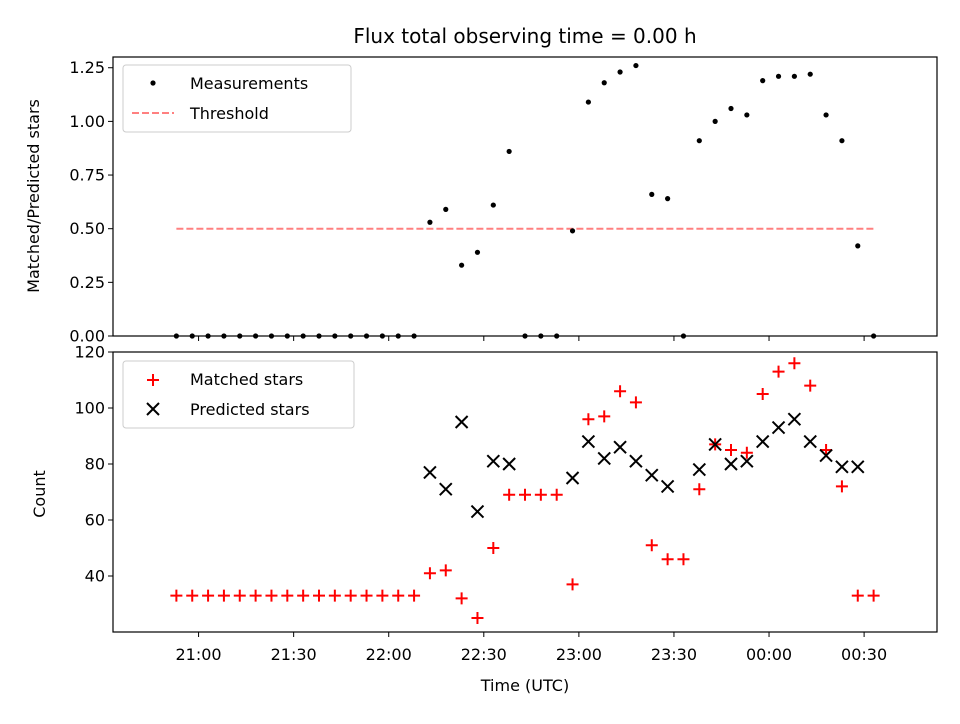 The height and width of the screenshot is (724, 960). What do you see at coordinates (87, 67) in the screenshot?
I see `top-y-tick-label: 1.25` at bounding box center [87, 67].